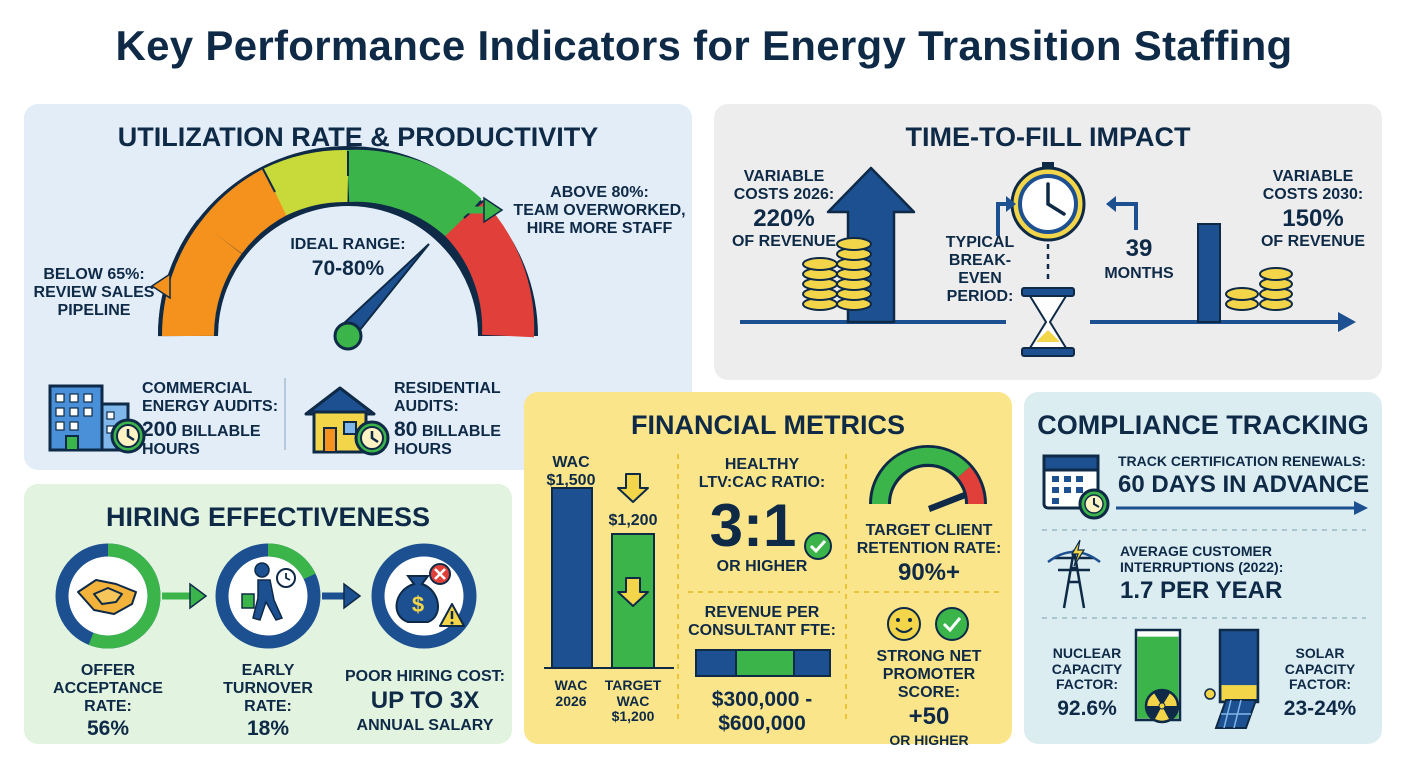 Image resolution: width=1408 pixels, height=768 pixels. I want to click on compliance-title: COMPLIANCE TRACKING, so click(1203, 425).